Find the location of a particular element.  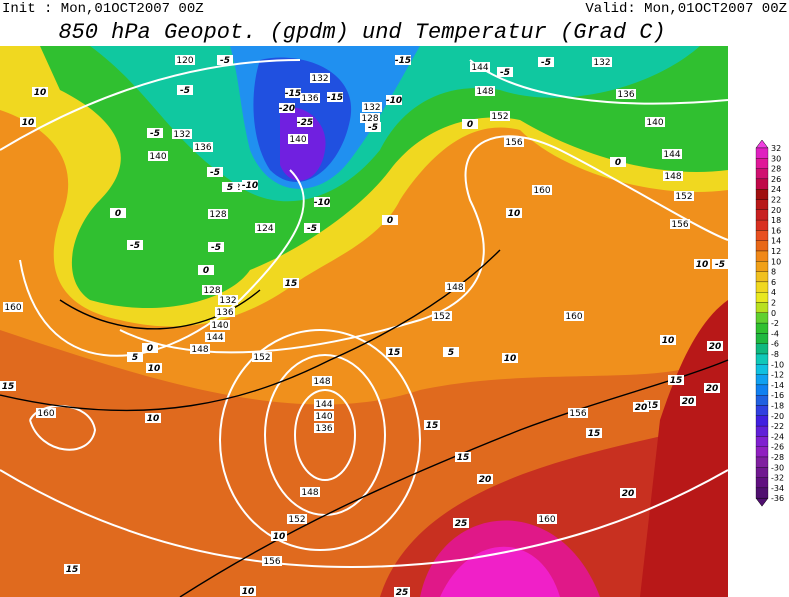

temperature-label: 25 is located at coordinates (461, 524).